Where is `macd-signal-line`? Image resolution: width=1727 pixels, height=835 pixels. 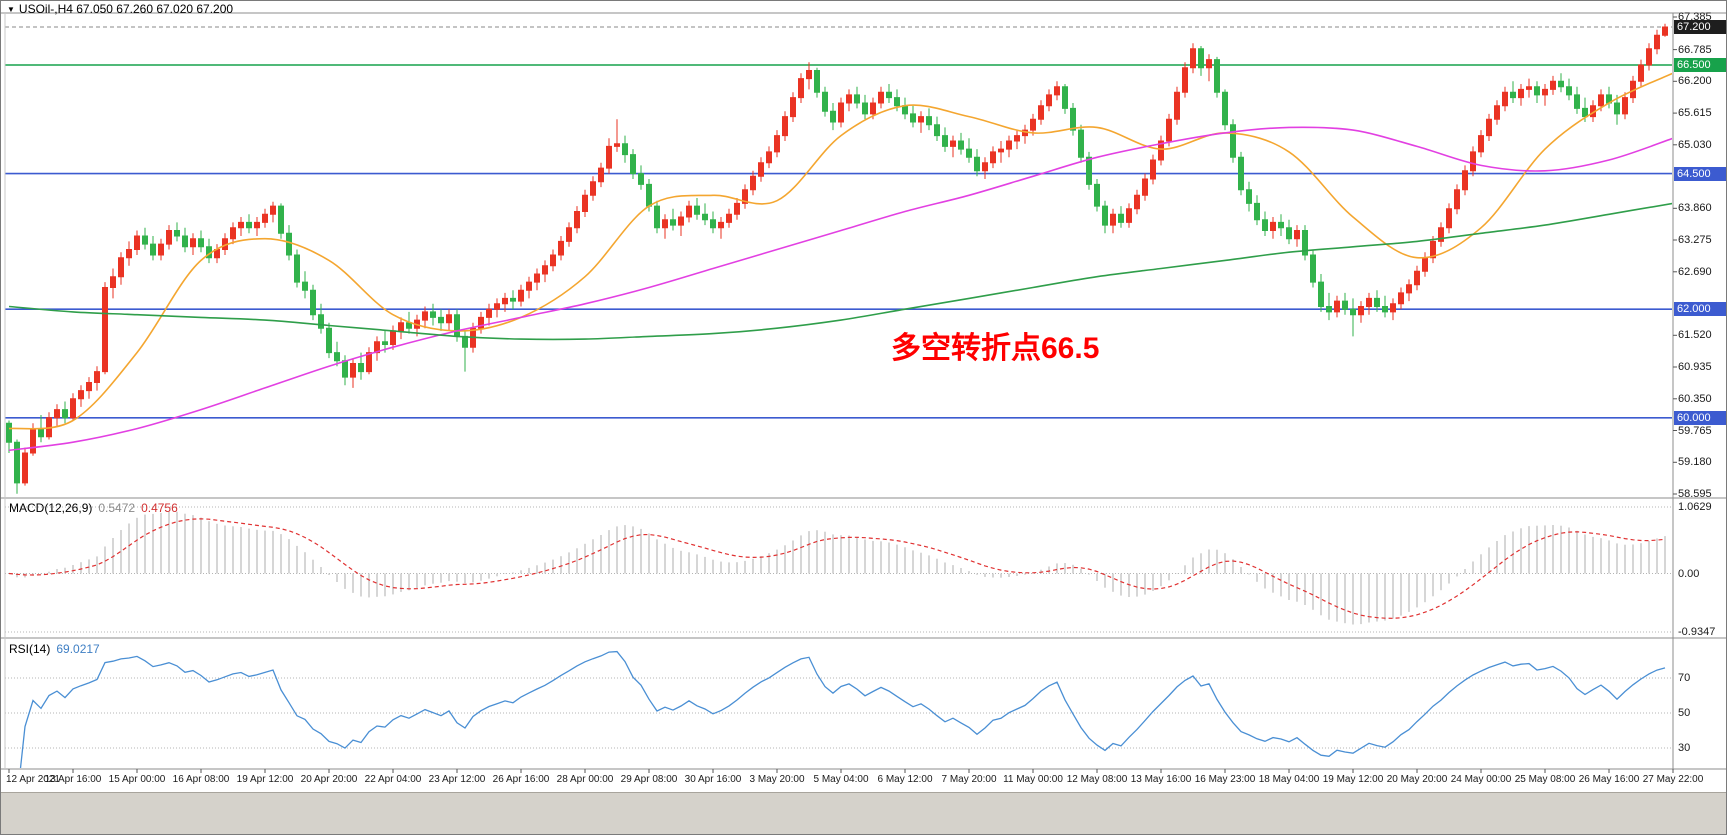 macd-signal-line is located at coordinates (837, 568).